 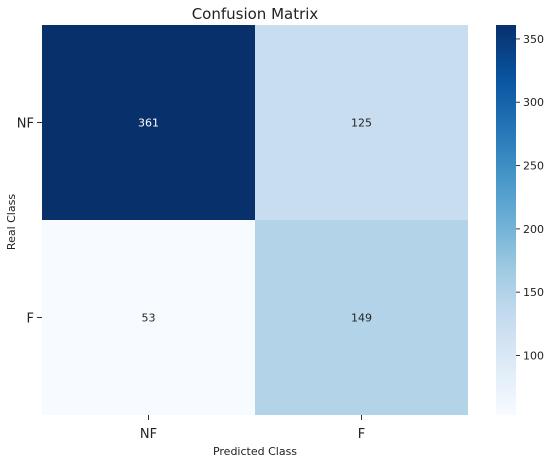 What do you see at coordinates (533, 292) in the screenshot?
I see `colorbar-tick-label: 150` at bounding box center [533, 292].